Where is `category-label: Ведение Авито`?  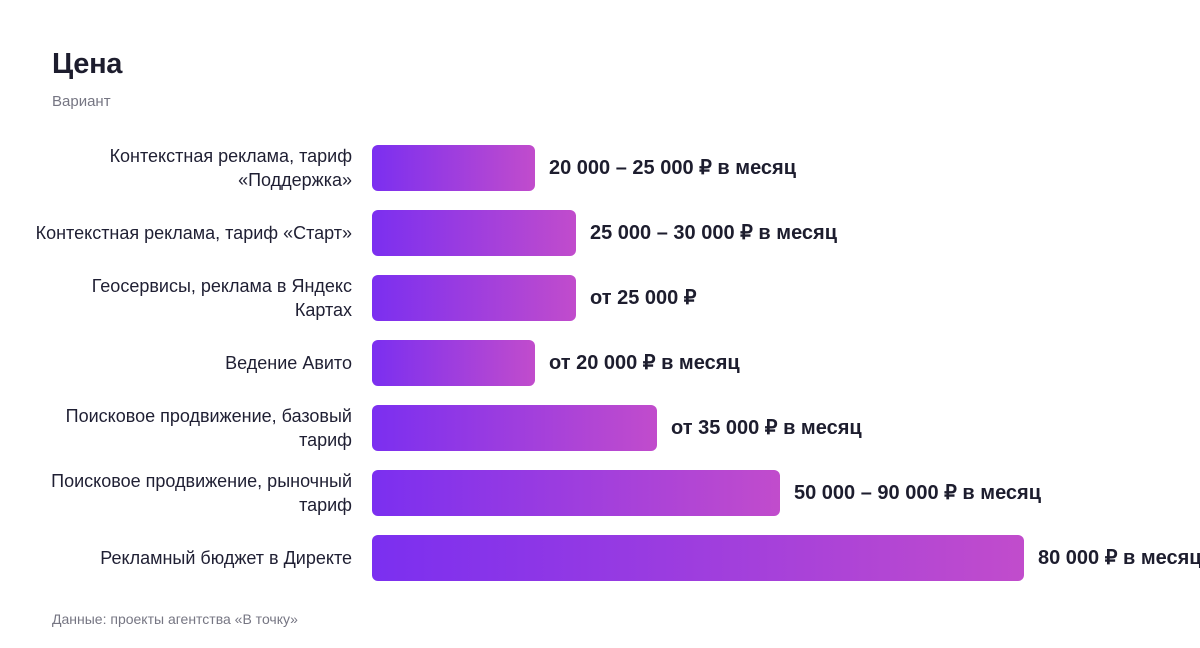 category-label: Ведение Авито is located at coordinates (288, 363).